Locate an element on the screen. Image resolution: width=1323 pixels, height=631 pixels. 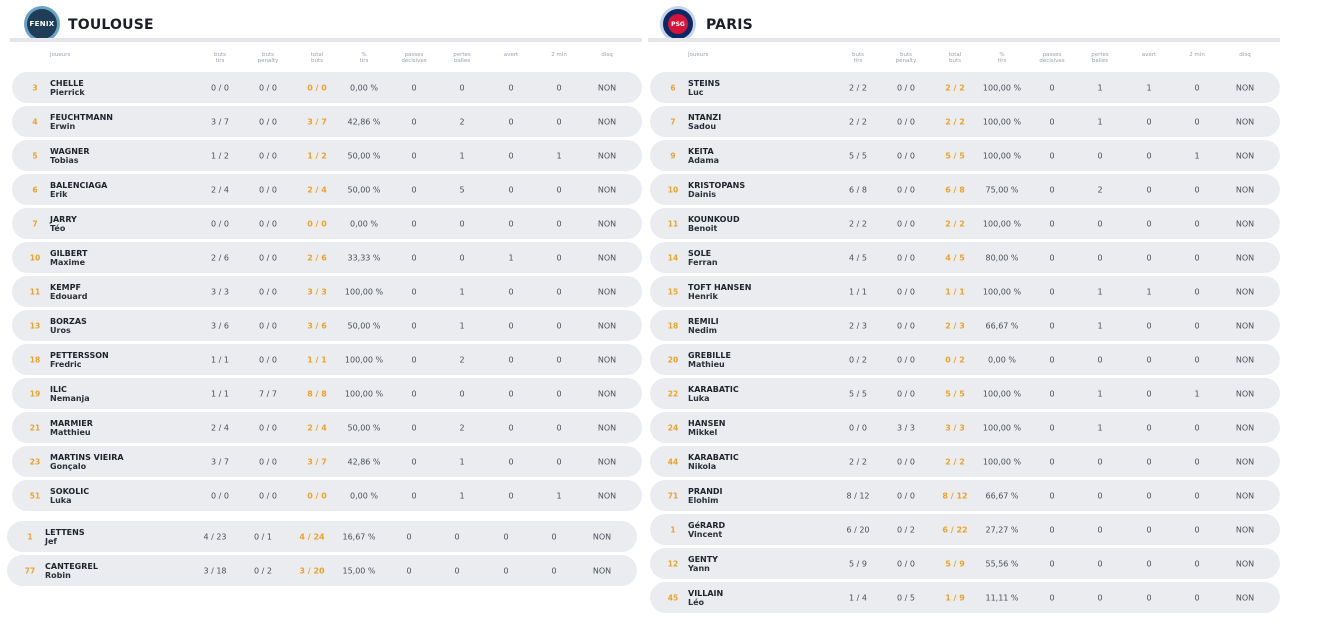
player-name: HANSEN Mikkel is located at coordinates (707, 428).